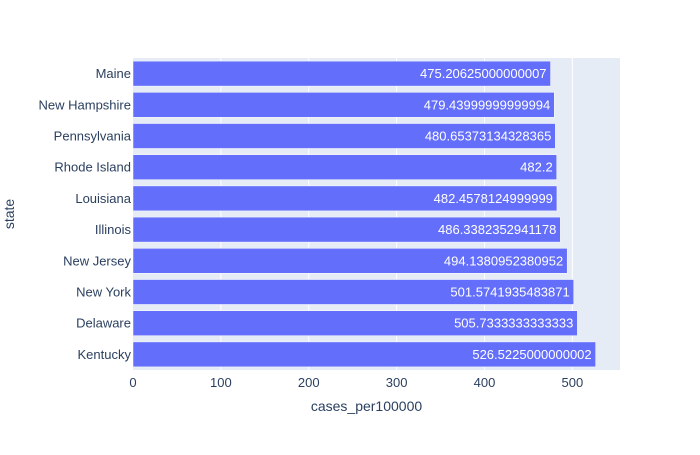  Describe the element at coordinates (572, 382) in the screenshot. I see `x-tick-label: 500` at that location.